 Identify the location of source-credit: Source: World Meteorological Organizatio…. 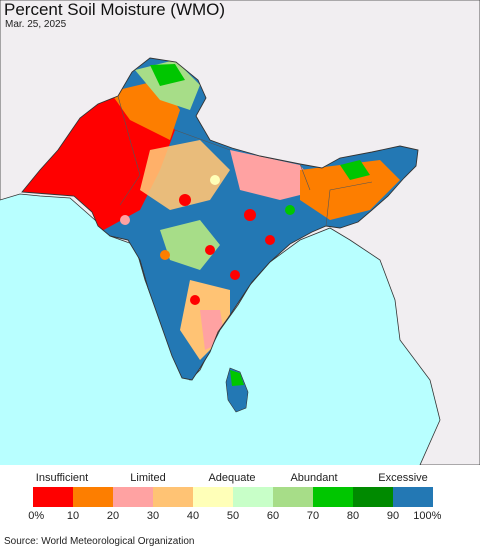
(99, 541).